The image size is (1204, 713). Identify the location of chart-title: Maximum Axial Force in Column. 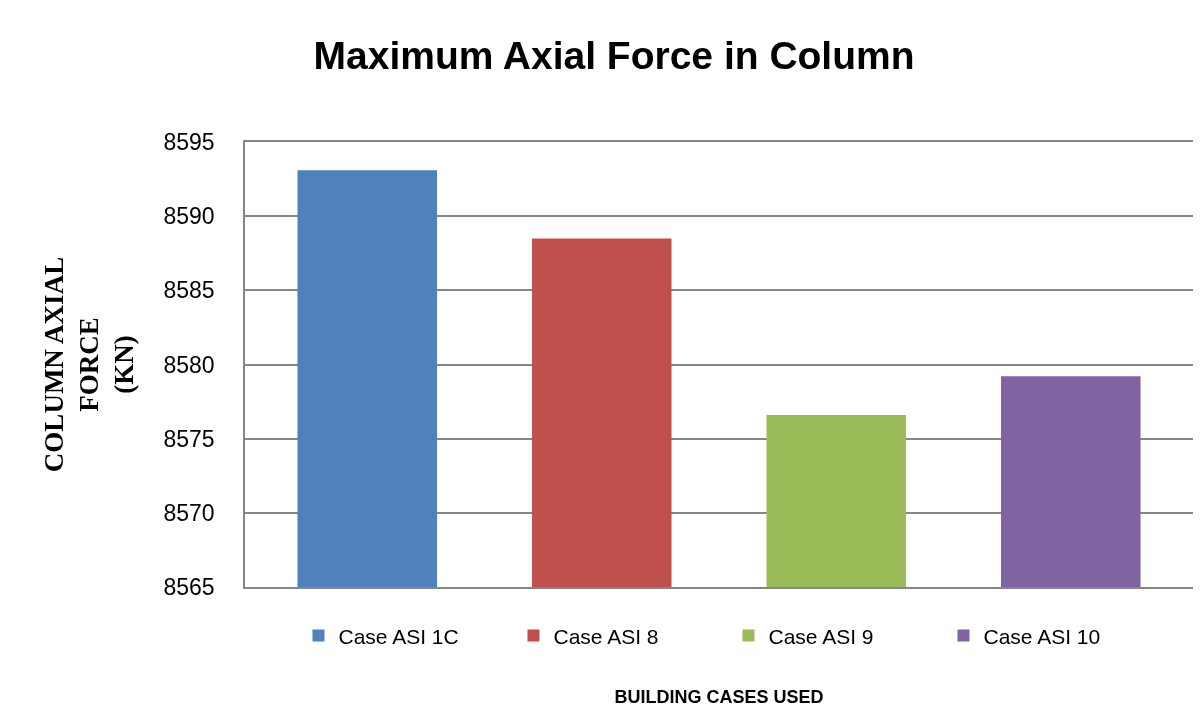
(614, 55).